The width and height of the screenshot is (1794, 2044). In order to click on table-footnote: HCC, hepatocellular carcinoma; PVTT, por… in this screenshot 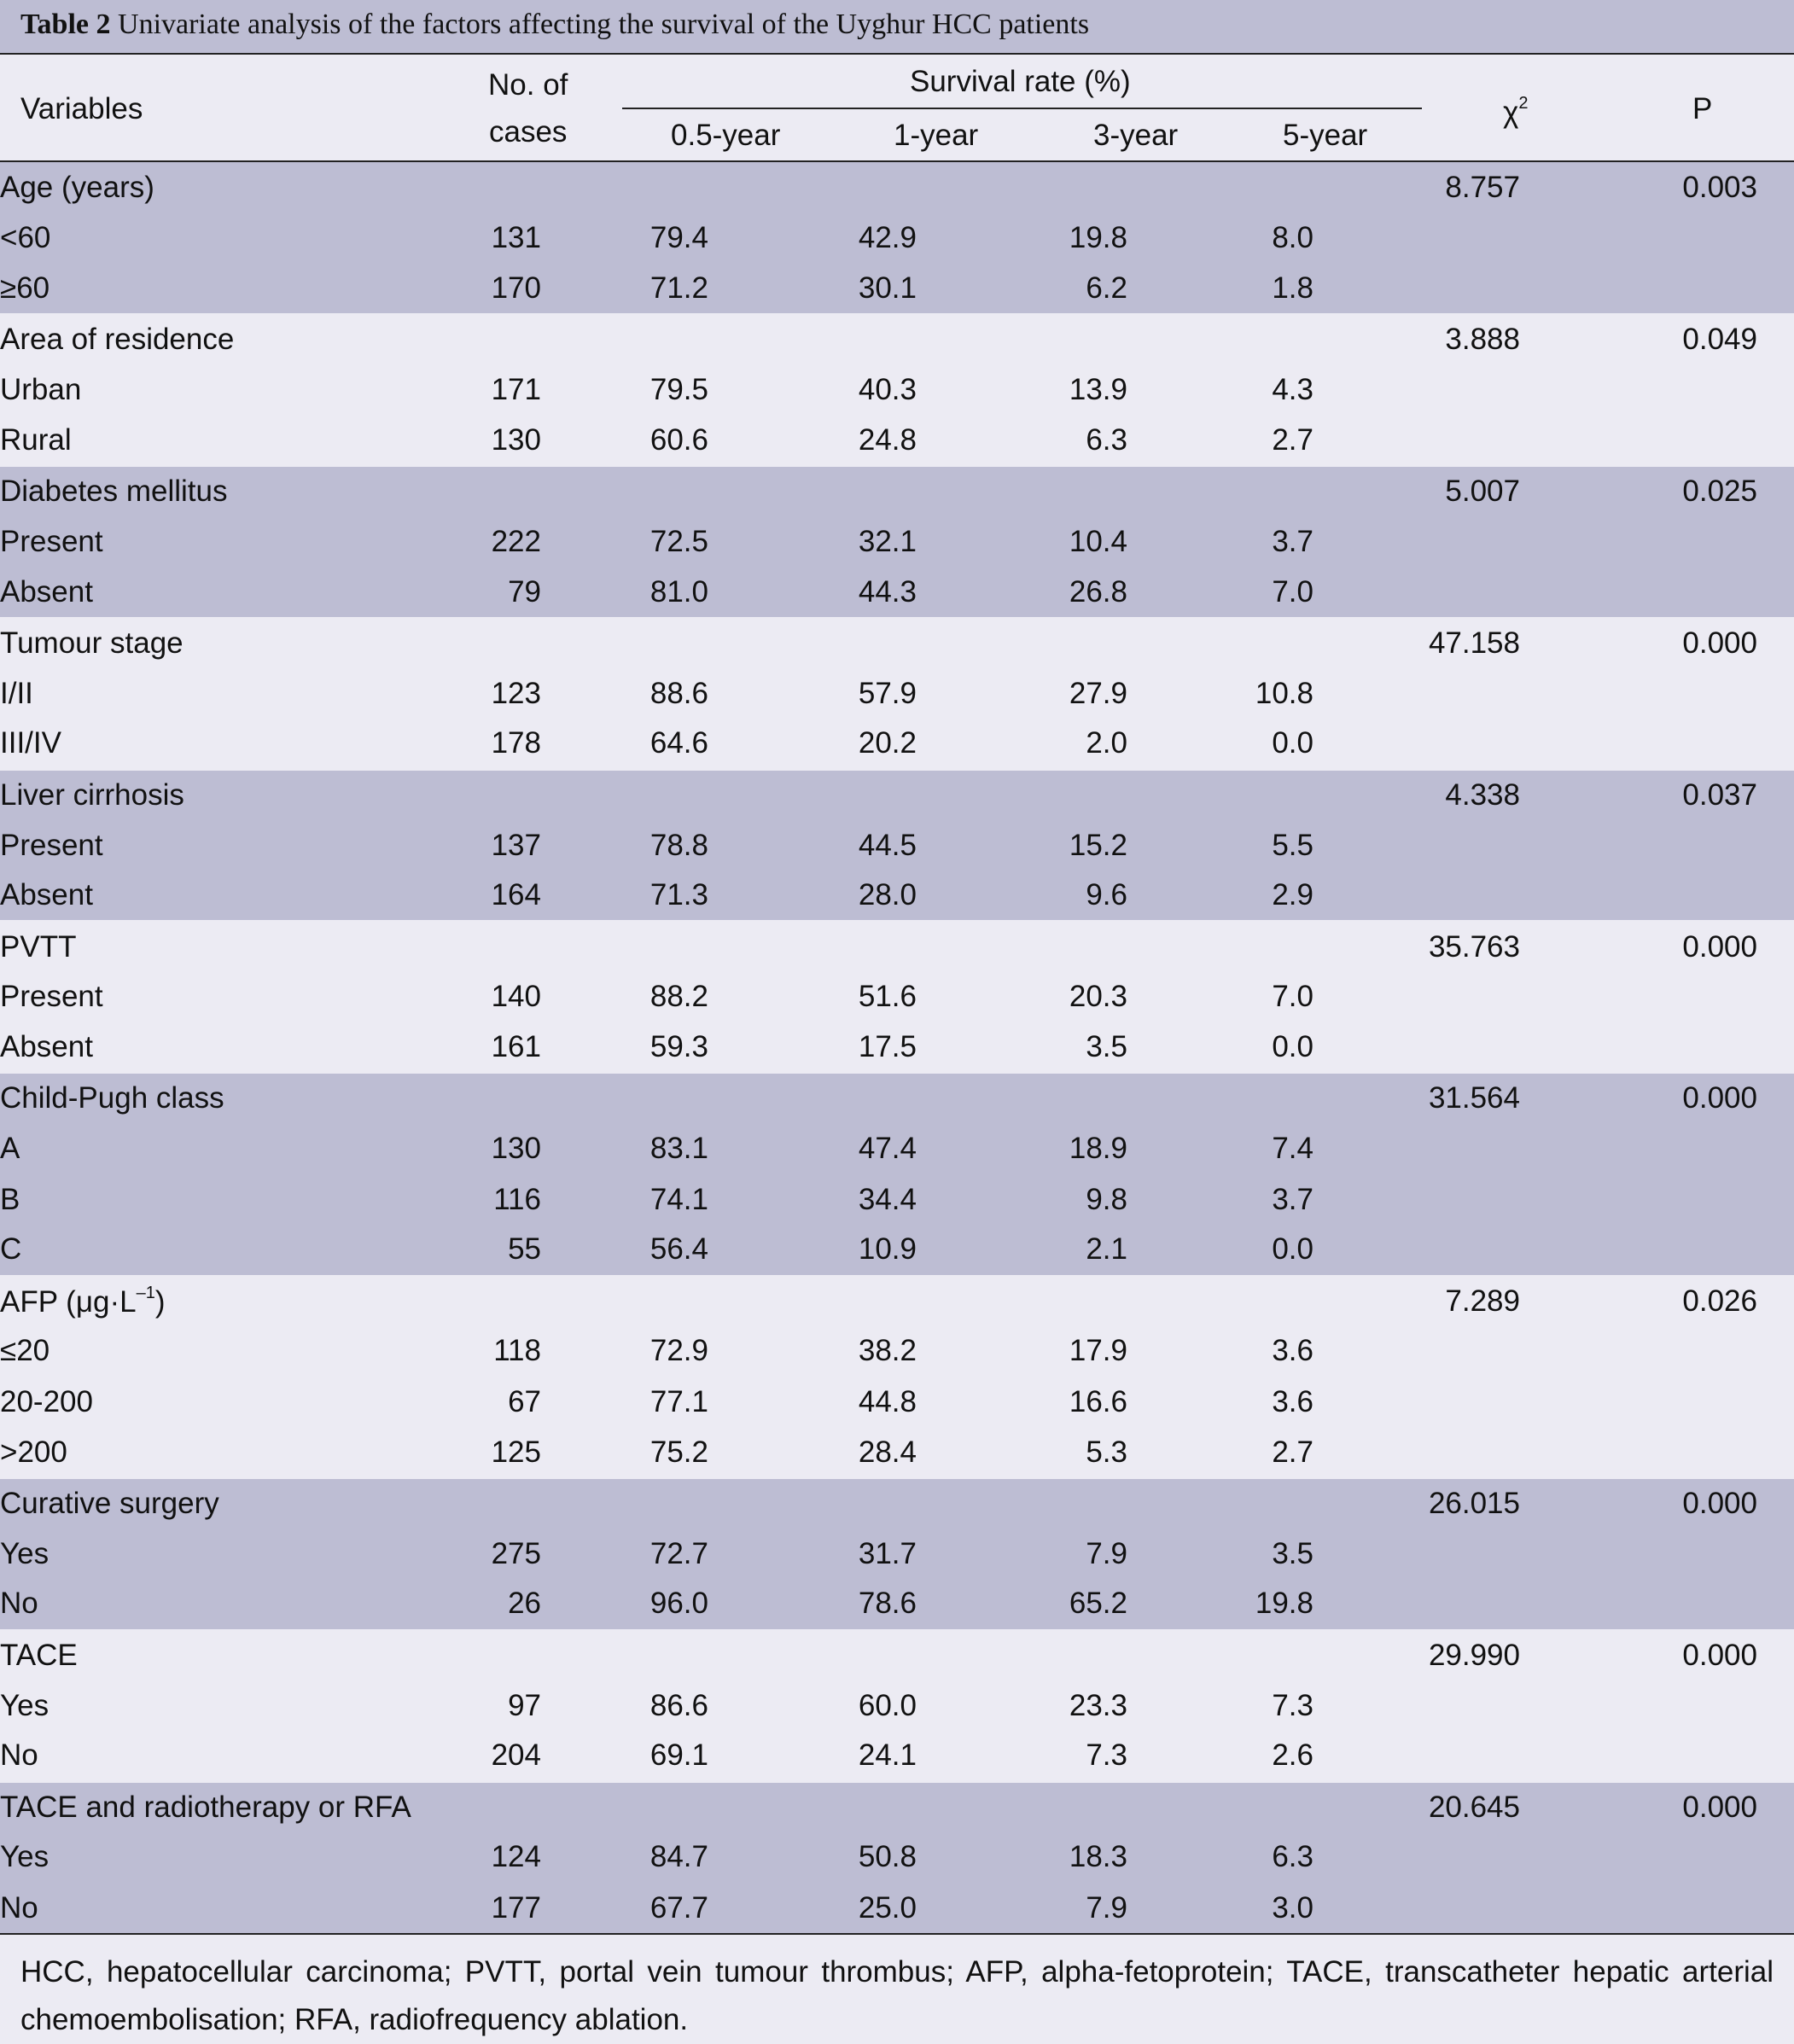, I will do `click(897, 1989)`.